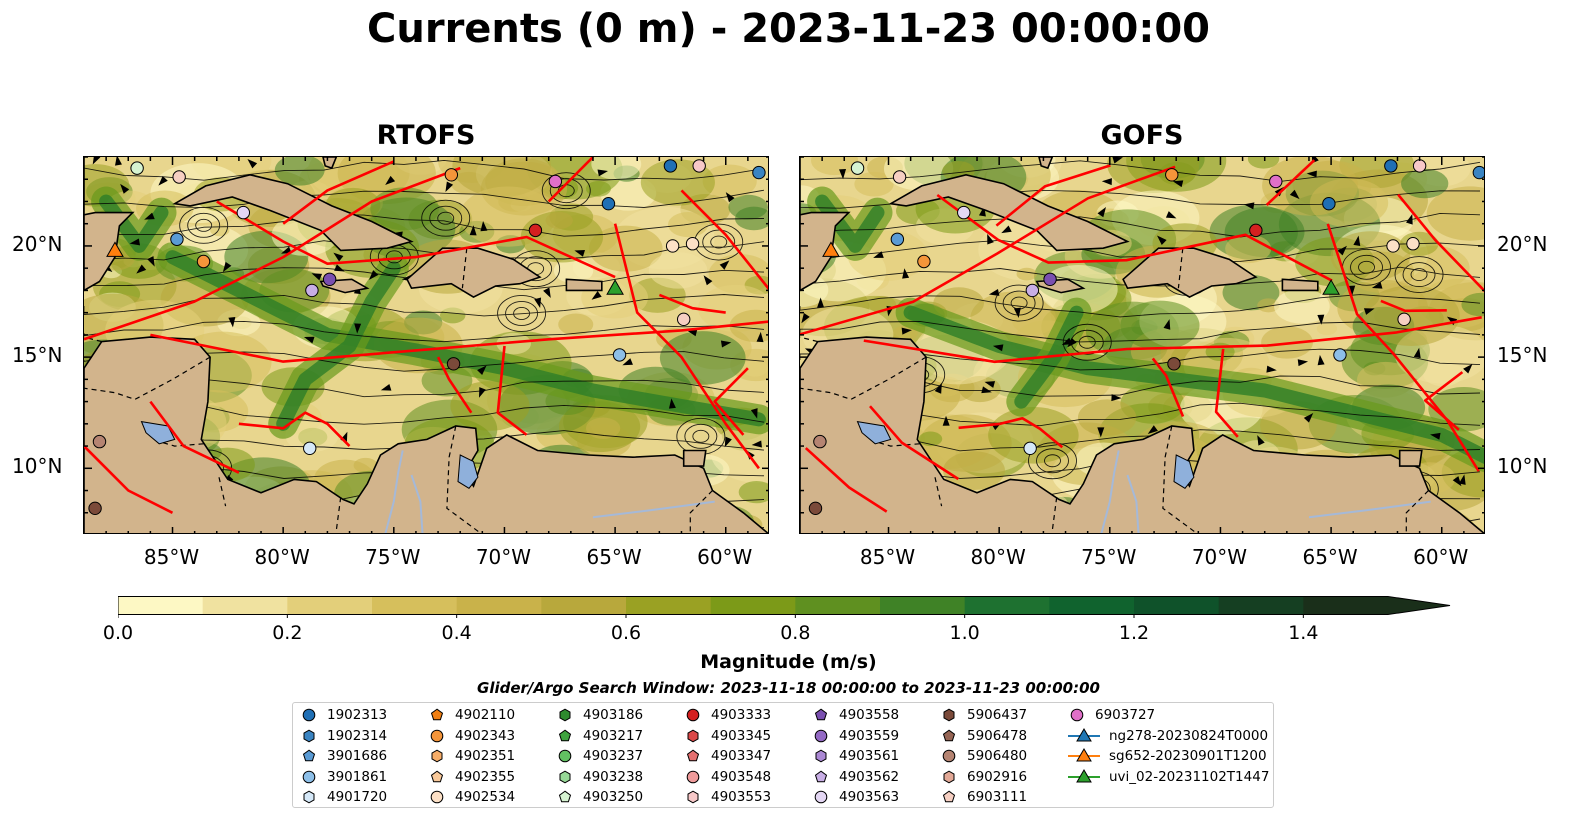 The image size is (1577, 827). What do you see at coordinates (426, 135) in the screenshot?
I see `panel-title-rtofs: RTOFS` at bounding box center [426, 135].